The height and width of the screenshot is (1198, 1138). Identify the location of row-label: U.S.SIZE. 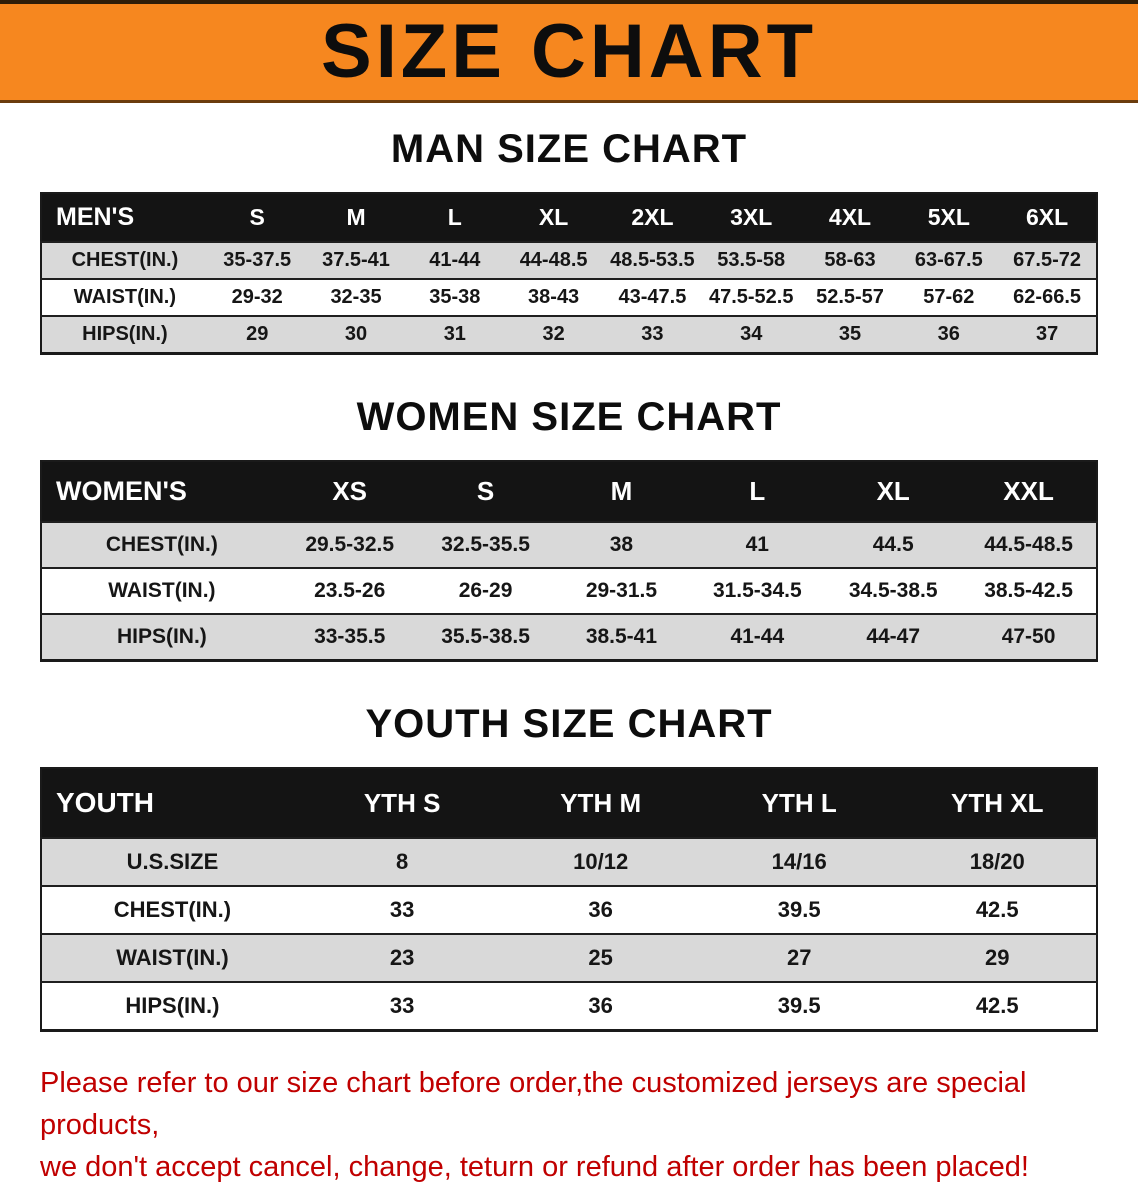
(172, 861).